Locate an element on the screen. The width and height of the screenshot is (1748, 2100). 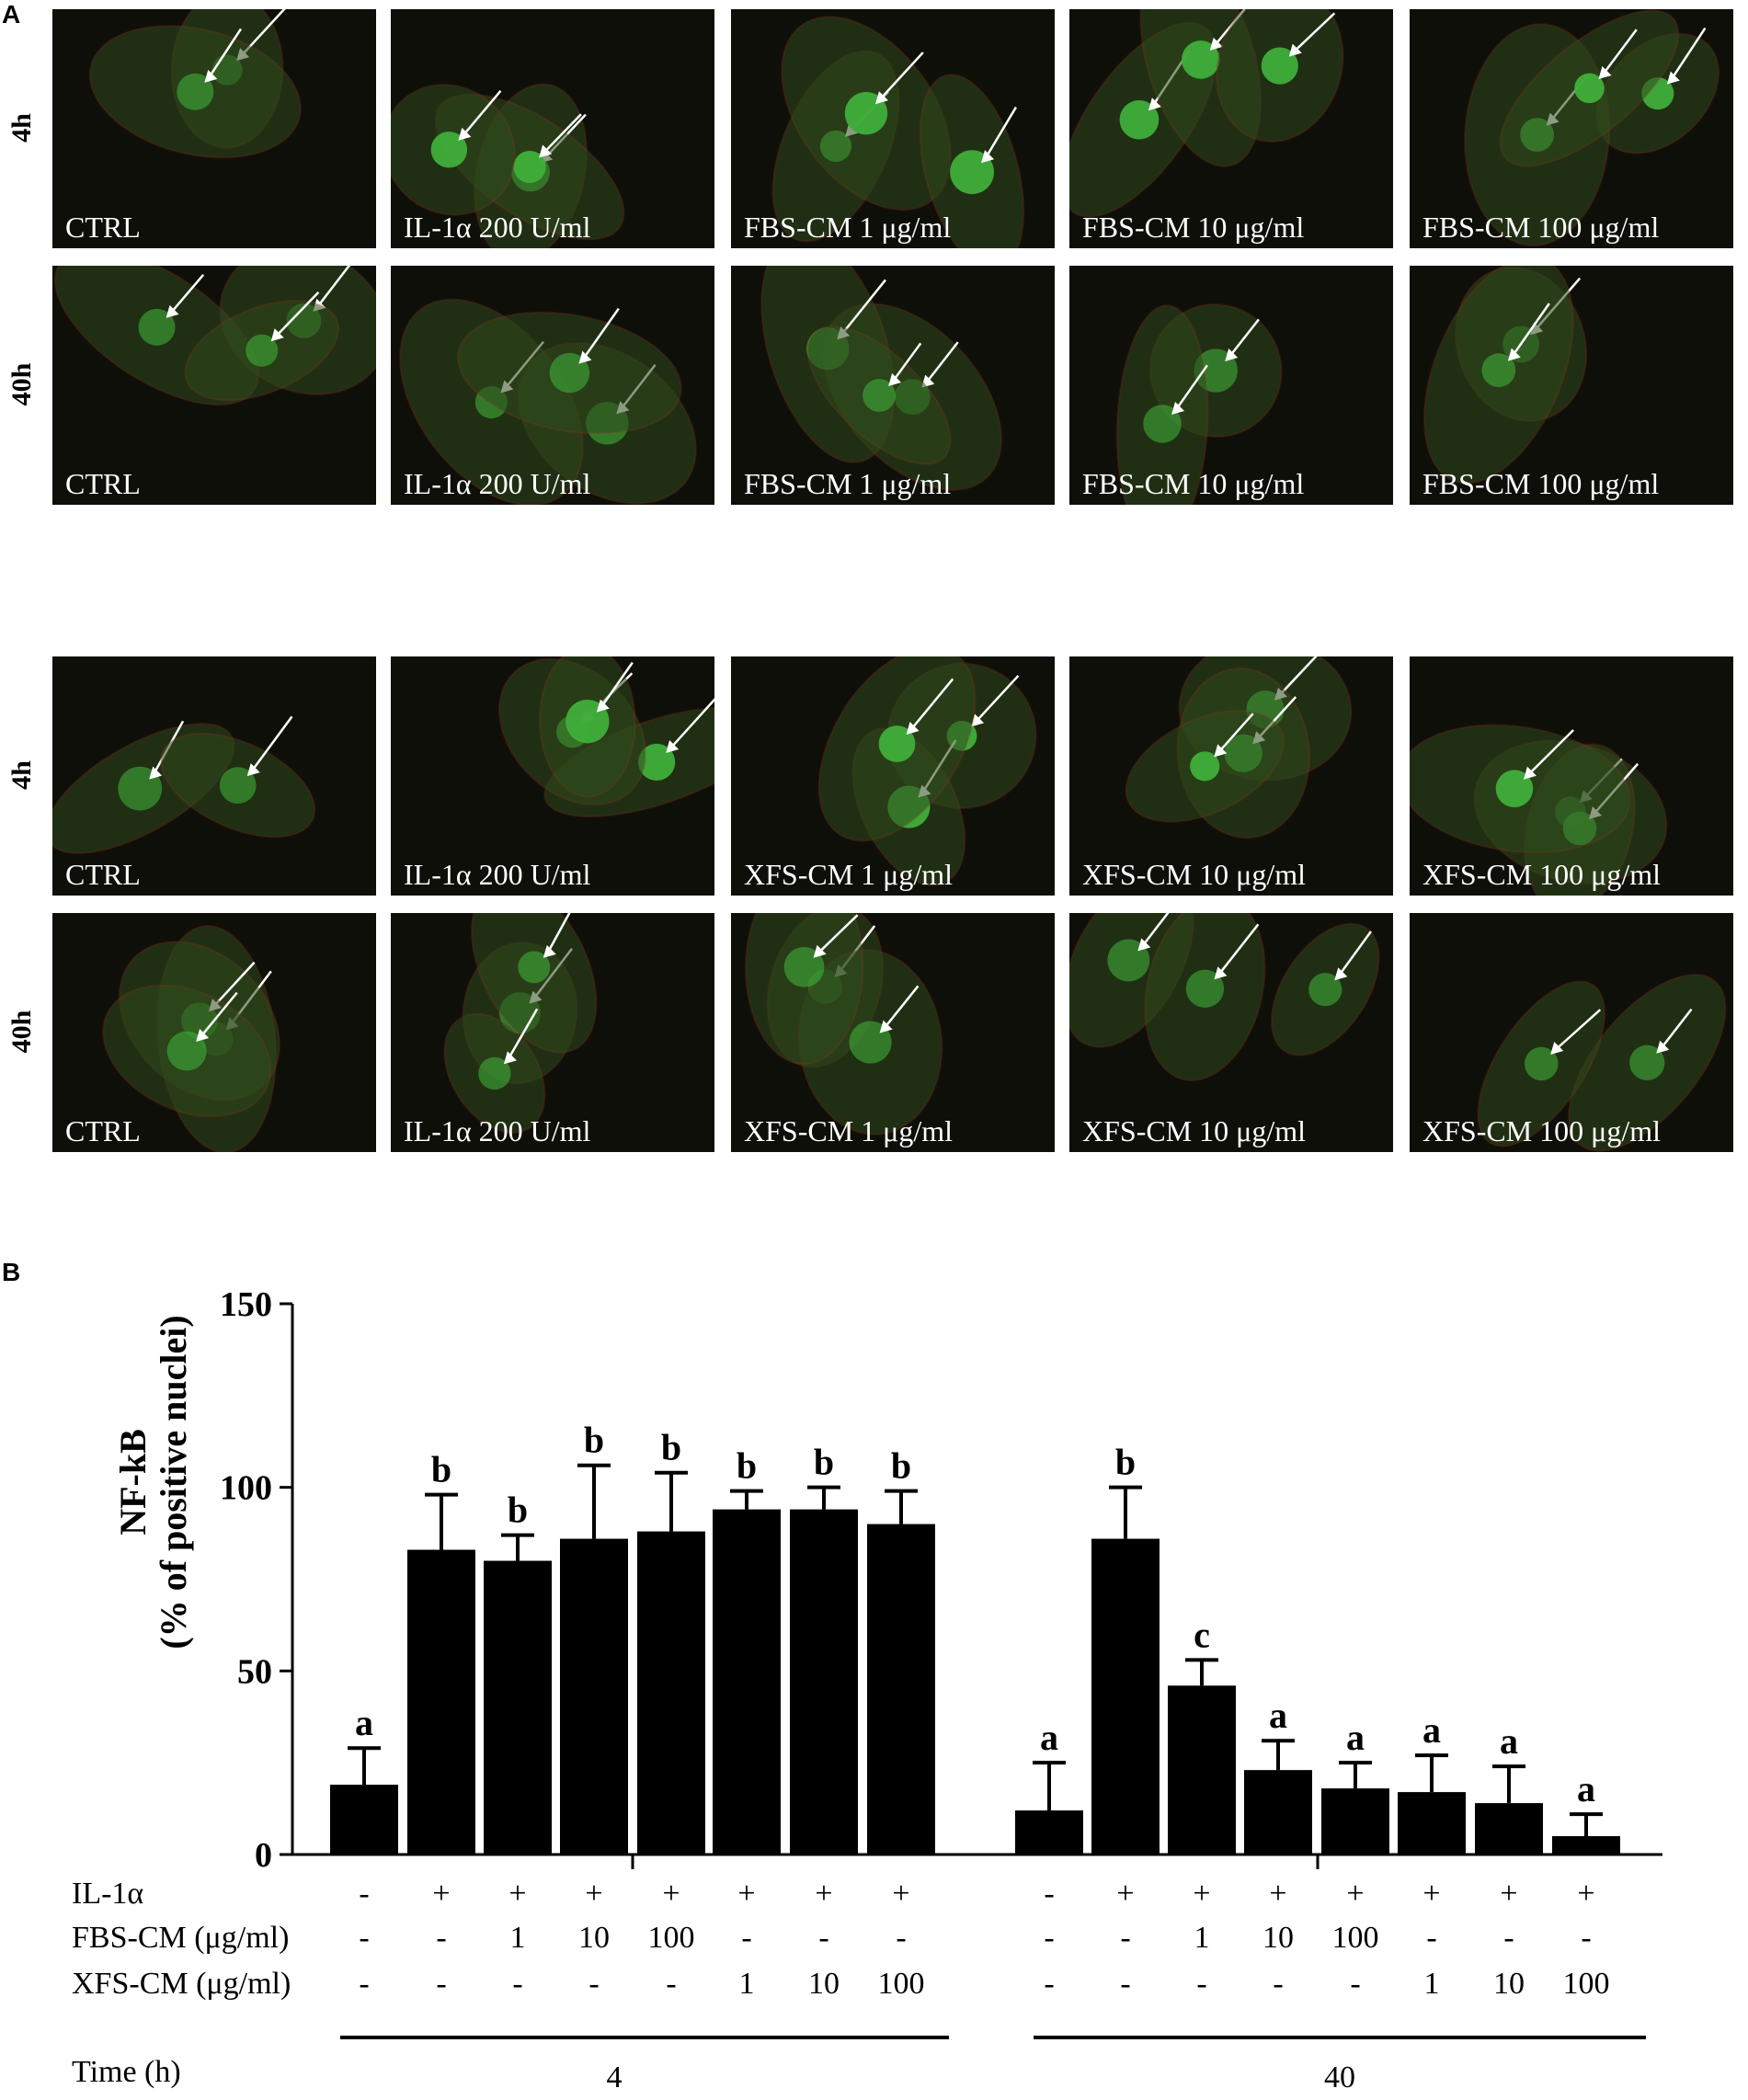
time-group-label: 4 is located at coordinates (615, 2077).